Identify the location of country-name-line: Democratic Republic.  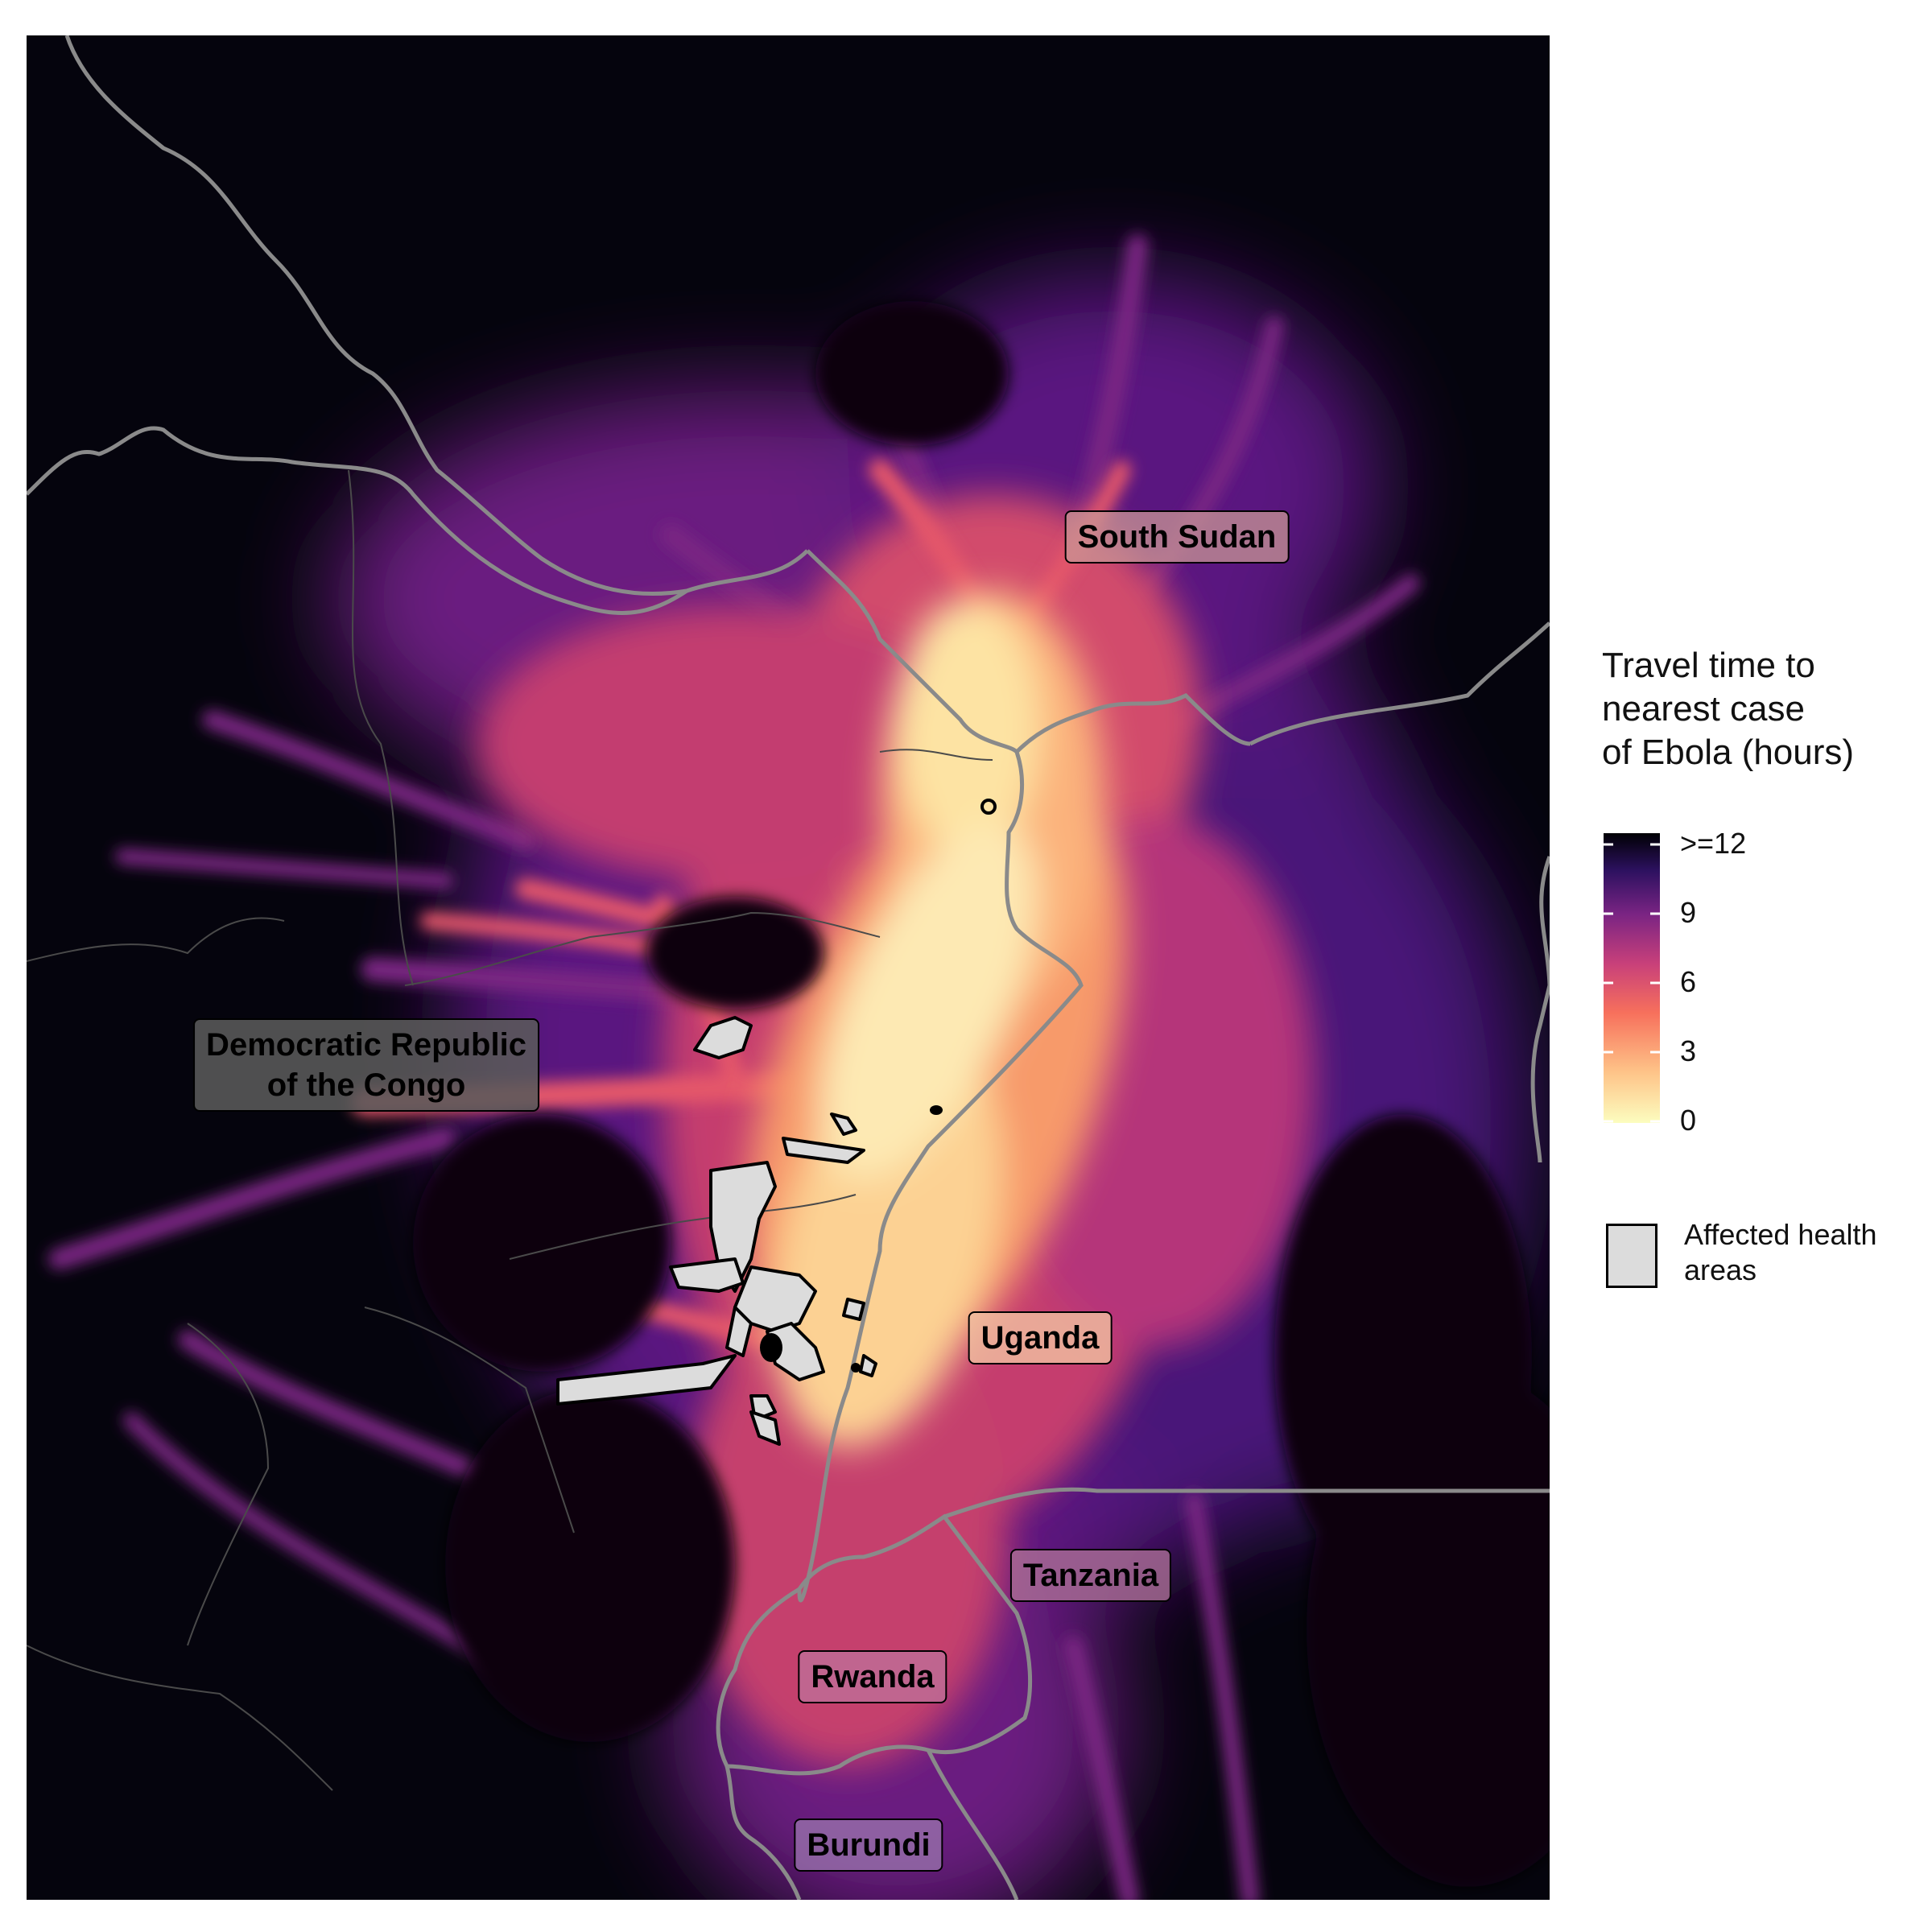
(366, 1045).